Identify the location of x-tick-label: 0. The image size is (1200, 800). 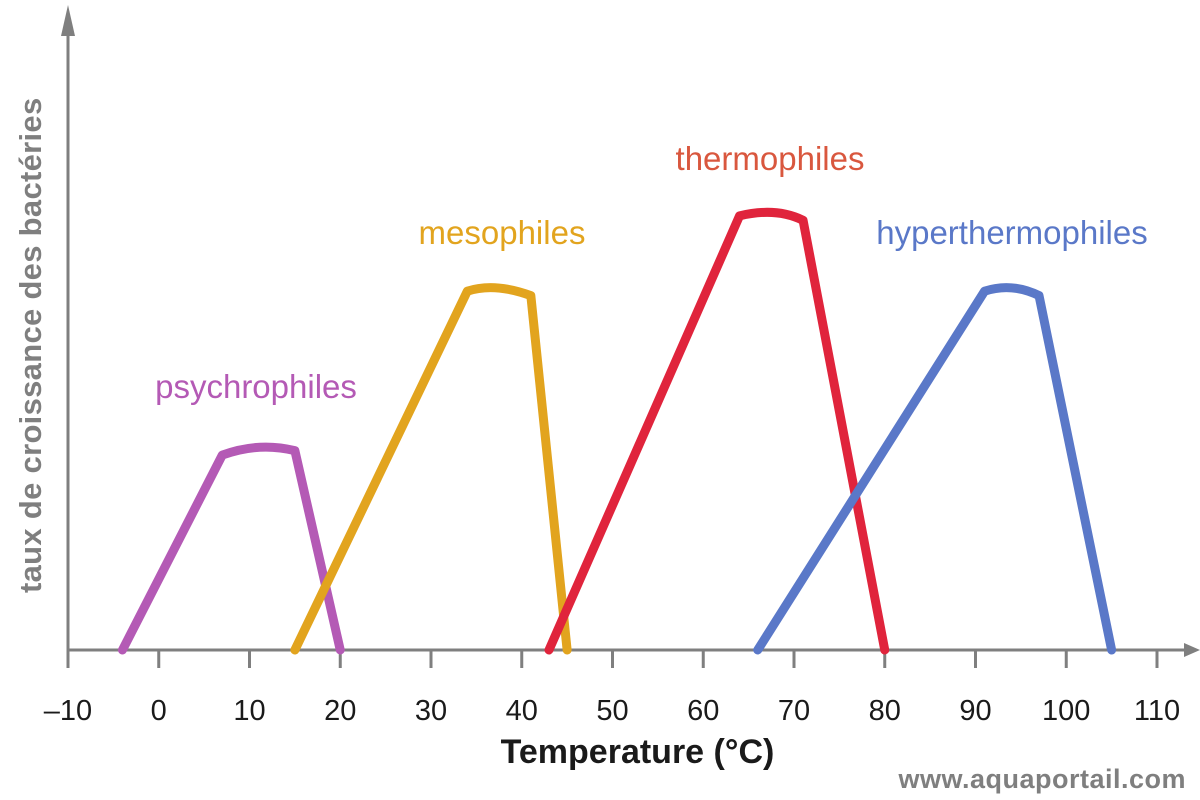
(159, 711).